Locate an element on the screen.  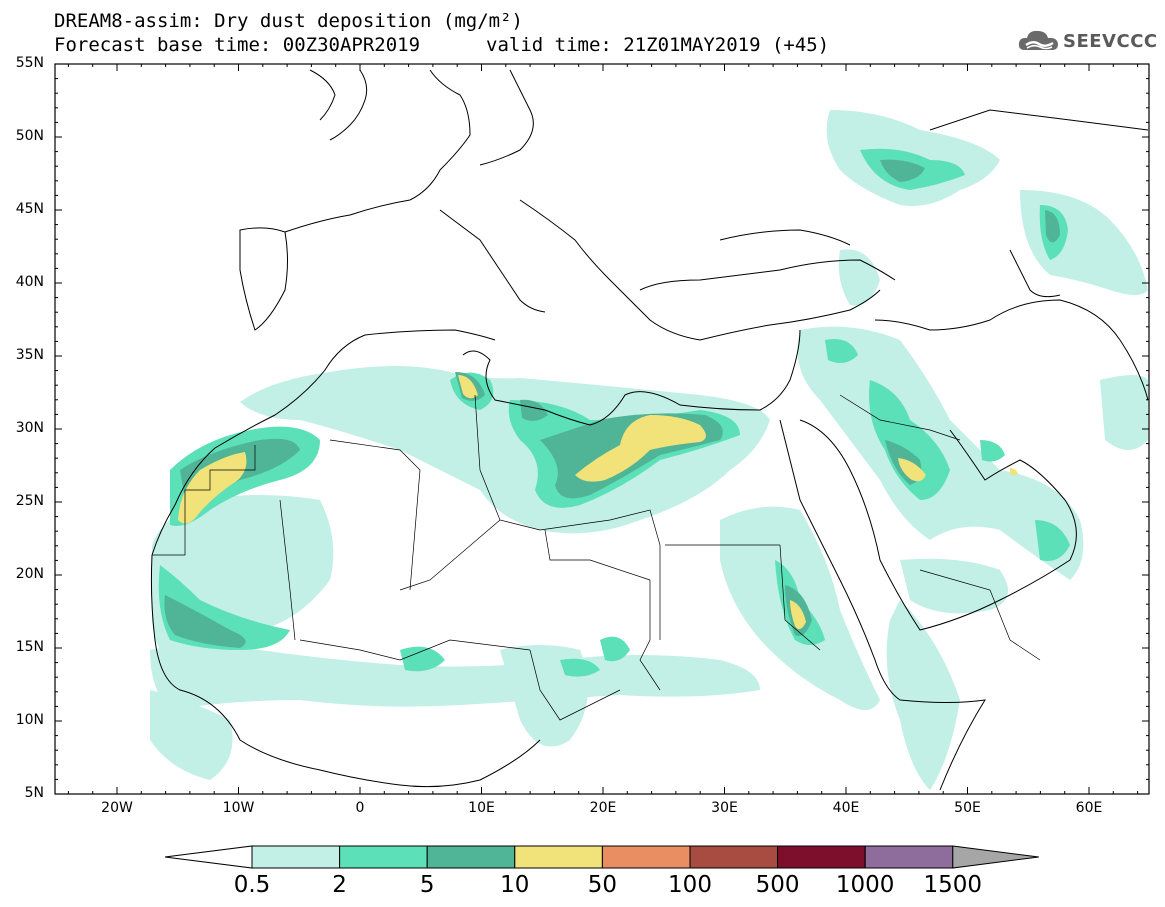
latitude-label: 20N is located at coordinates (29, 574).